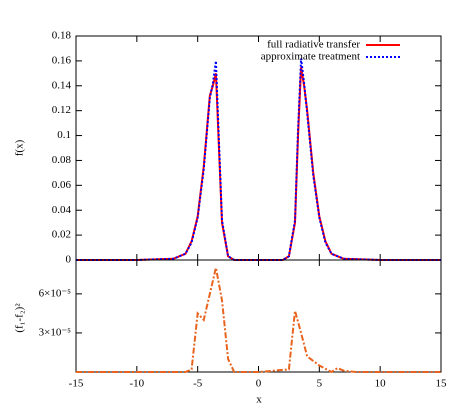  What do you see at coordinates (198, 384) in the screenshot?
I see `x-tick-label: -5` at bounding box center [198, 384].